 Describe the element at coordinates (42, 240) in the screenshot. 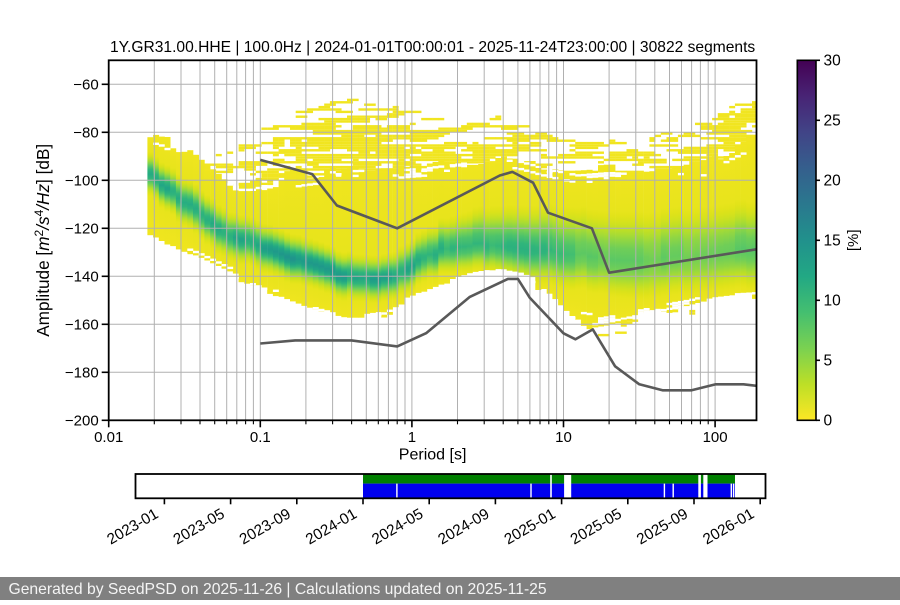

I see `svg-text: Amplitude [m2/s4/Hz] [dB]` at that location.